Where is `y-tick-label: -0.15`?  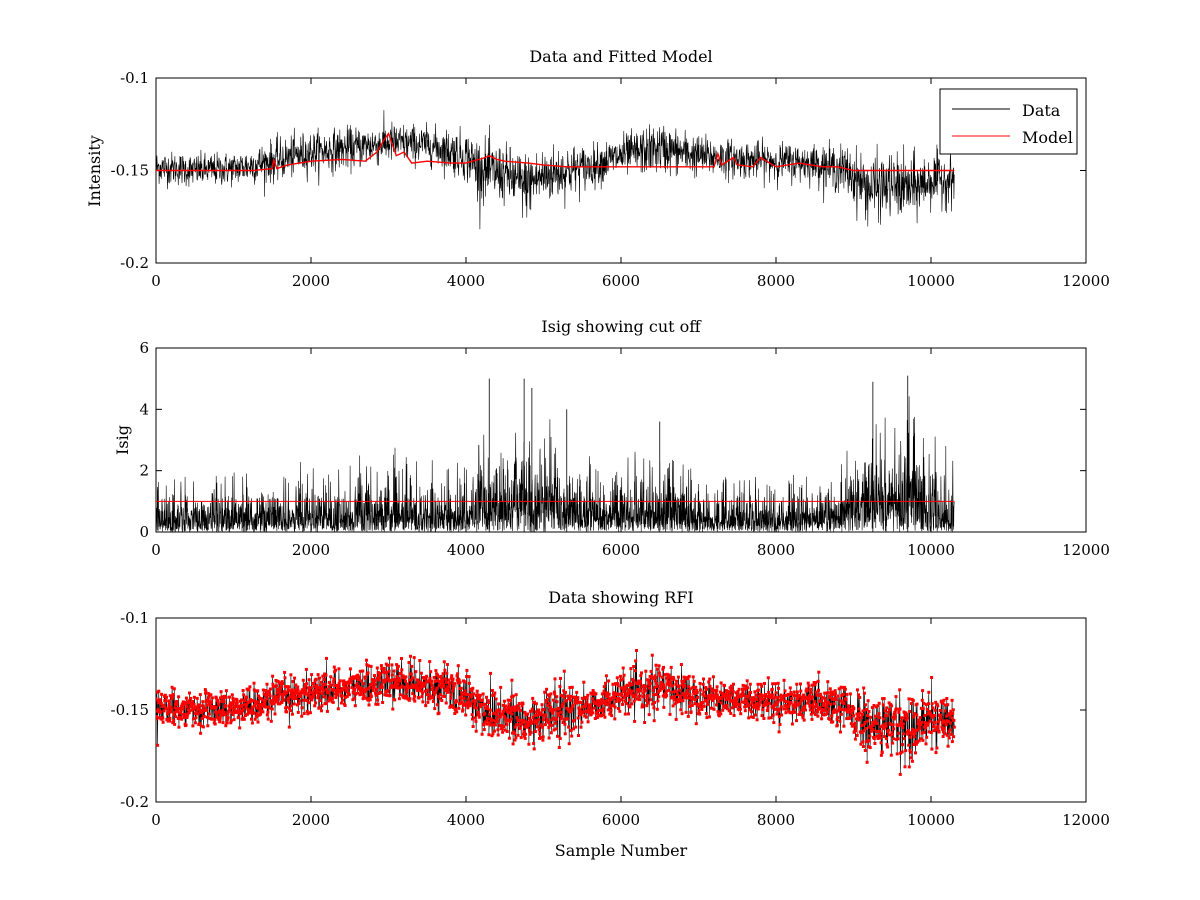 y-tick-label: -0.15 is located at coordinates (130, 171).